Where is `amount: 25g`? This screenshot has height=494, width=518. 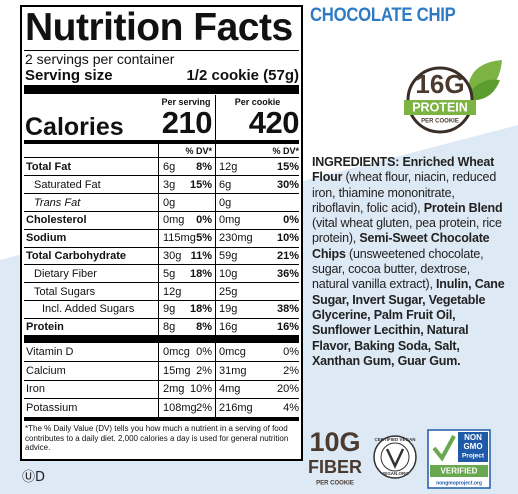 amount: 25g is located at coordinates (228, 291).